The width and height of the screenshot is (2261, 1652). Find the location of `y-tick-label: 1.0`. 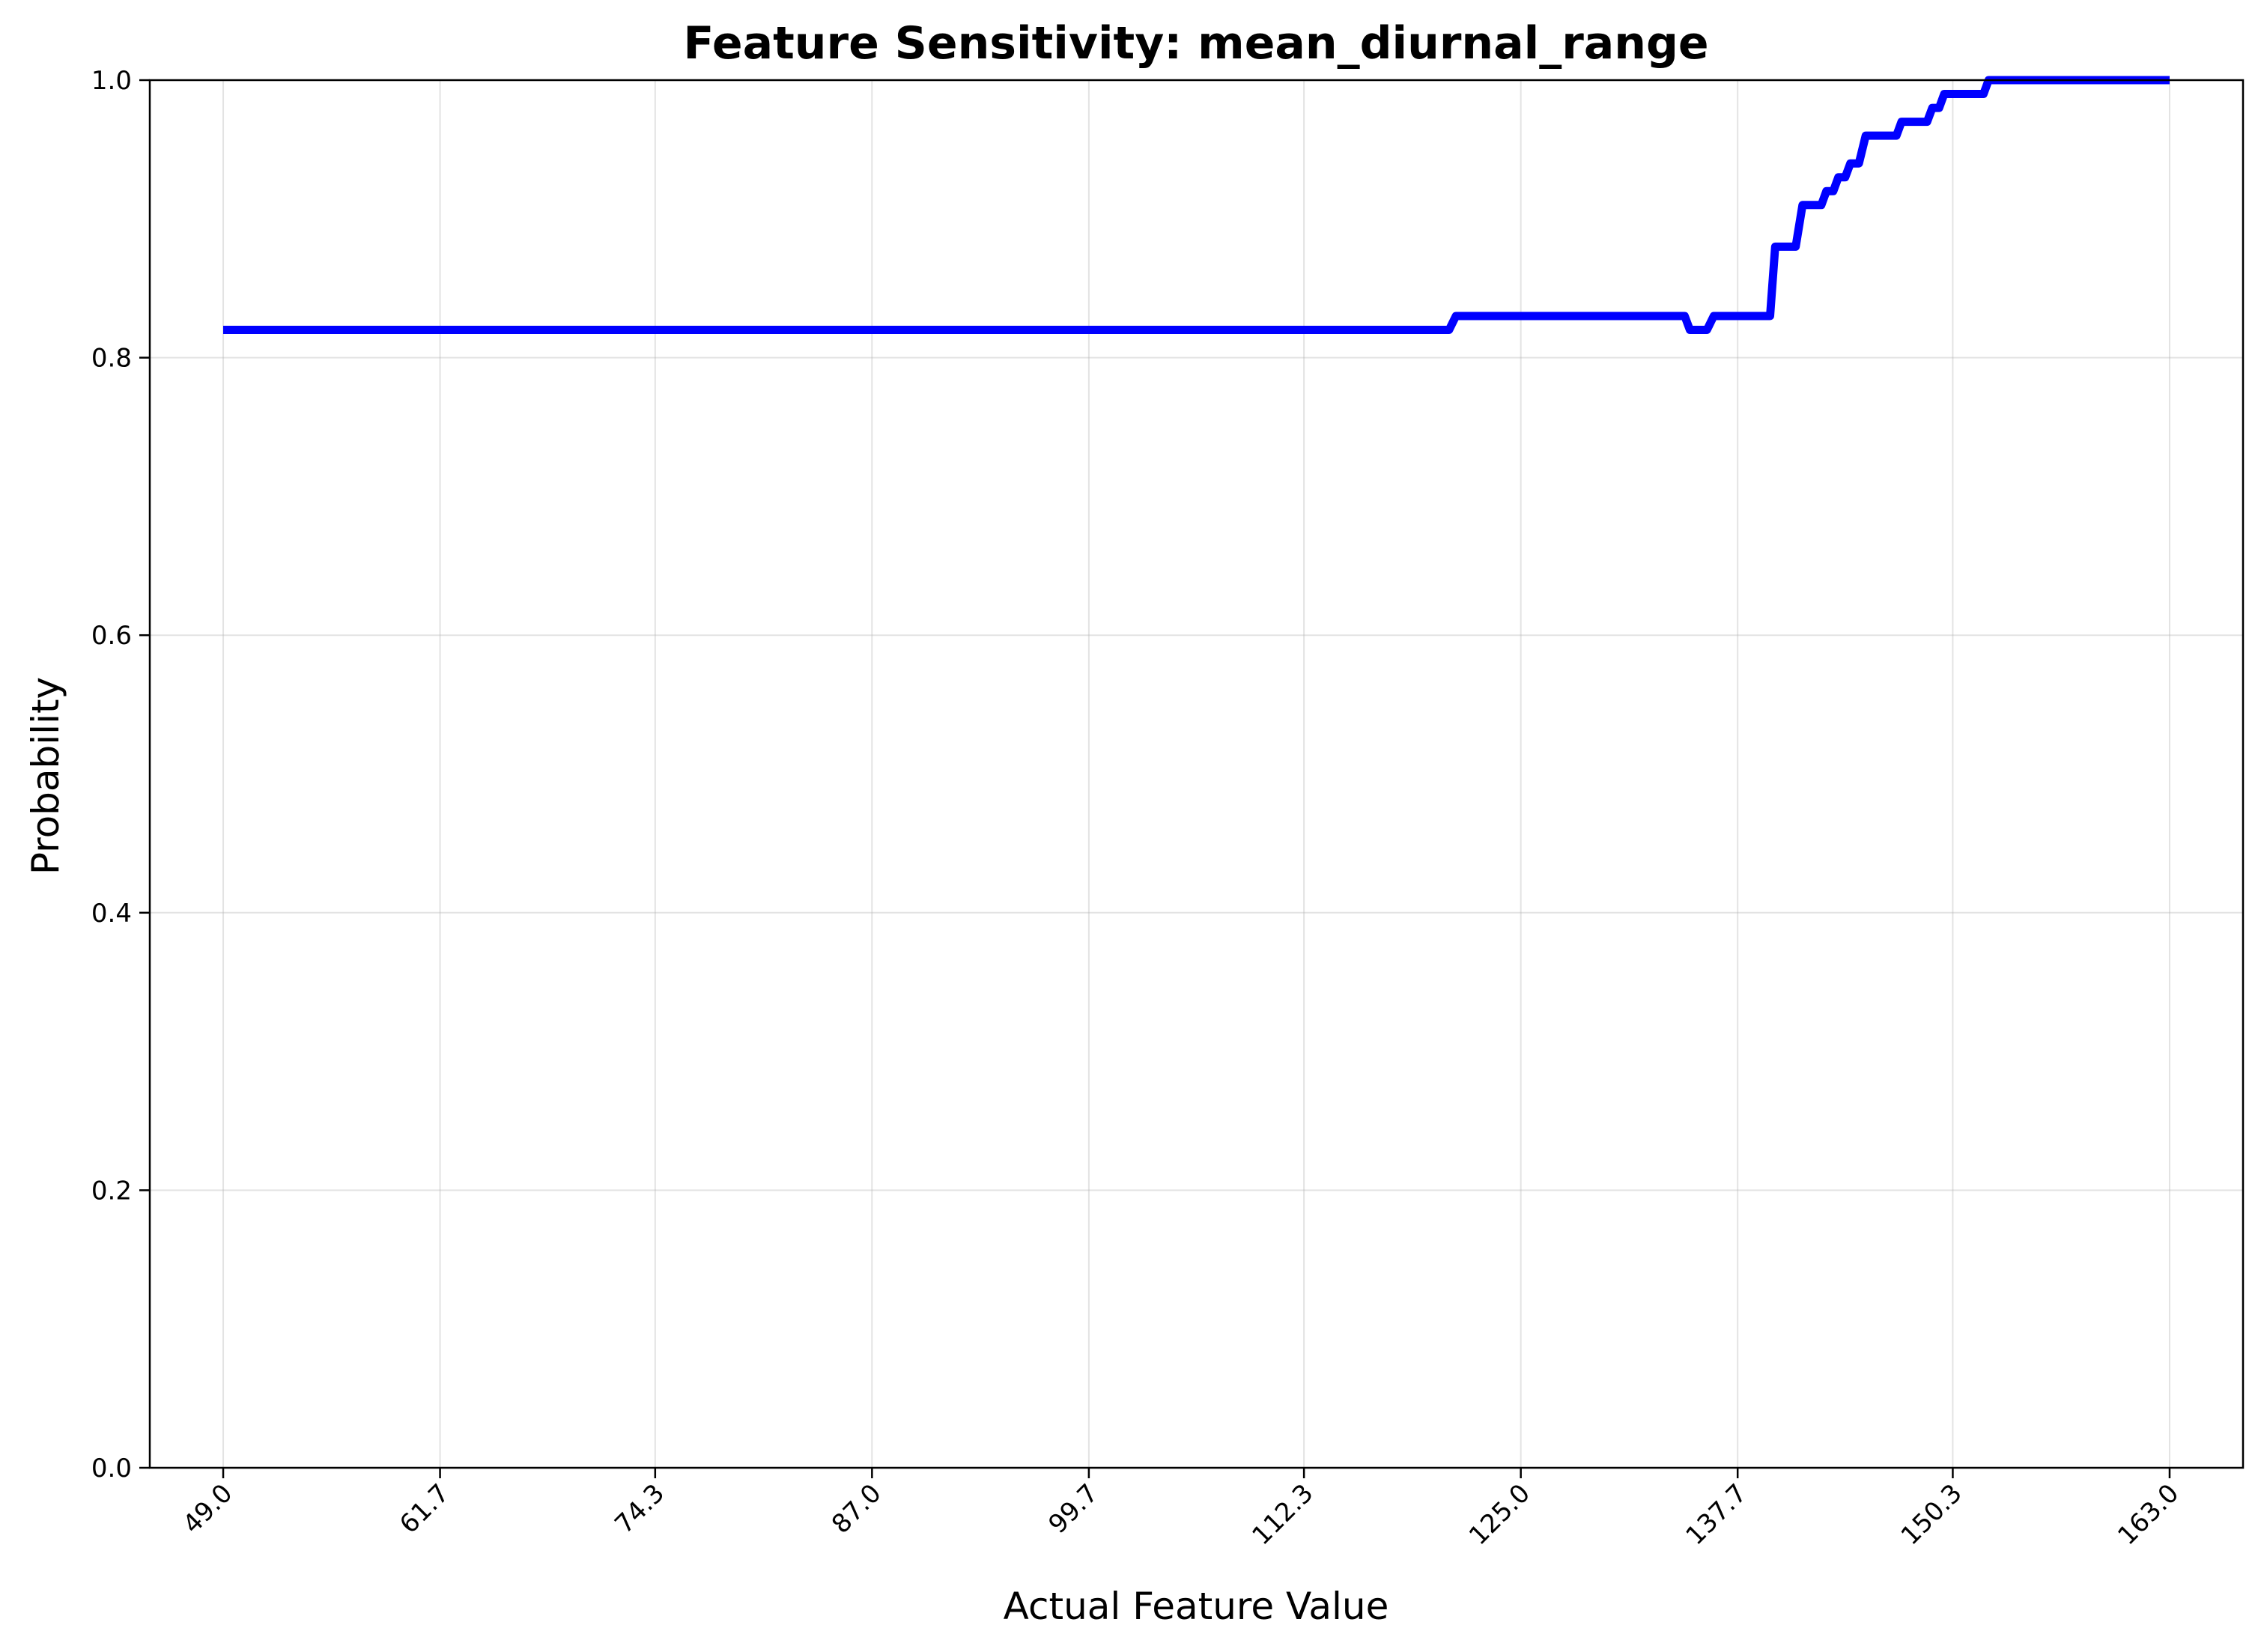

y-tick-label: 1.0 is located at coordinates (111, 81).